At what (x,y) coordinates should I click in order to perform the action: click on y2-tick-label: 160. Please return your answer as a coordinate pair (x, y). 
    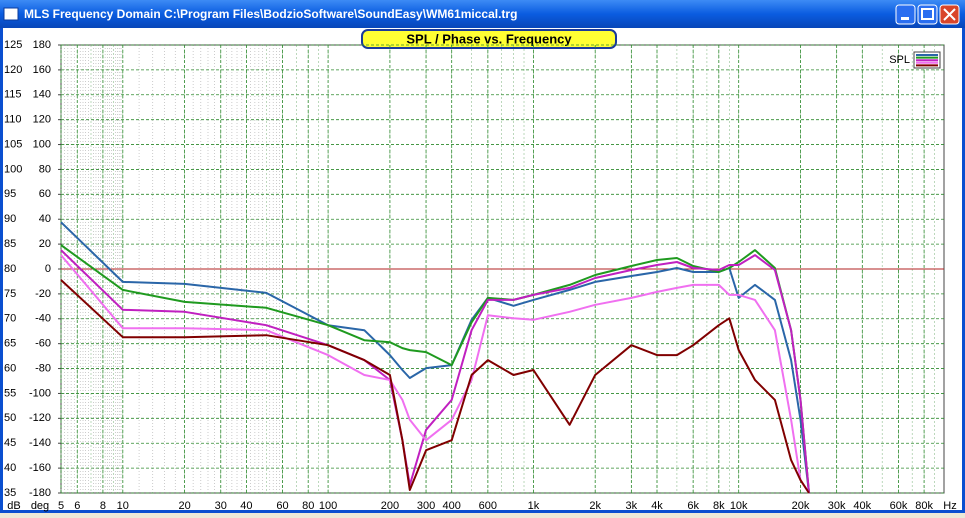
    Looking at the image, I should click on (42, 70).